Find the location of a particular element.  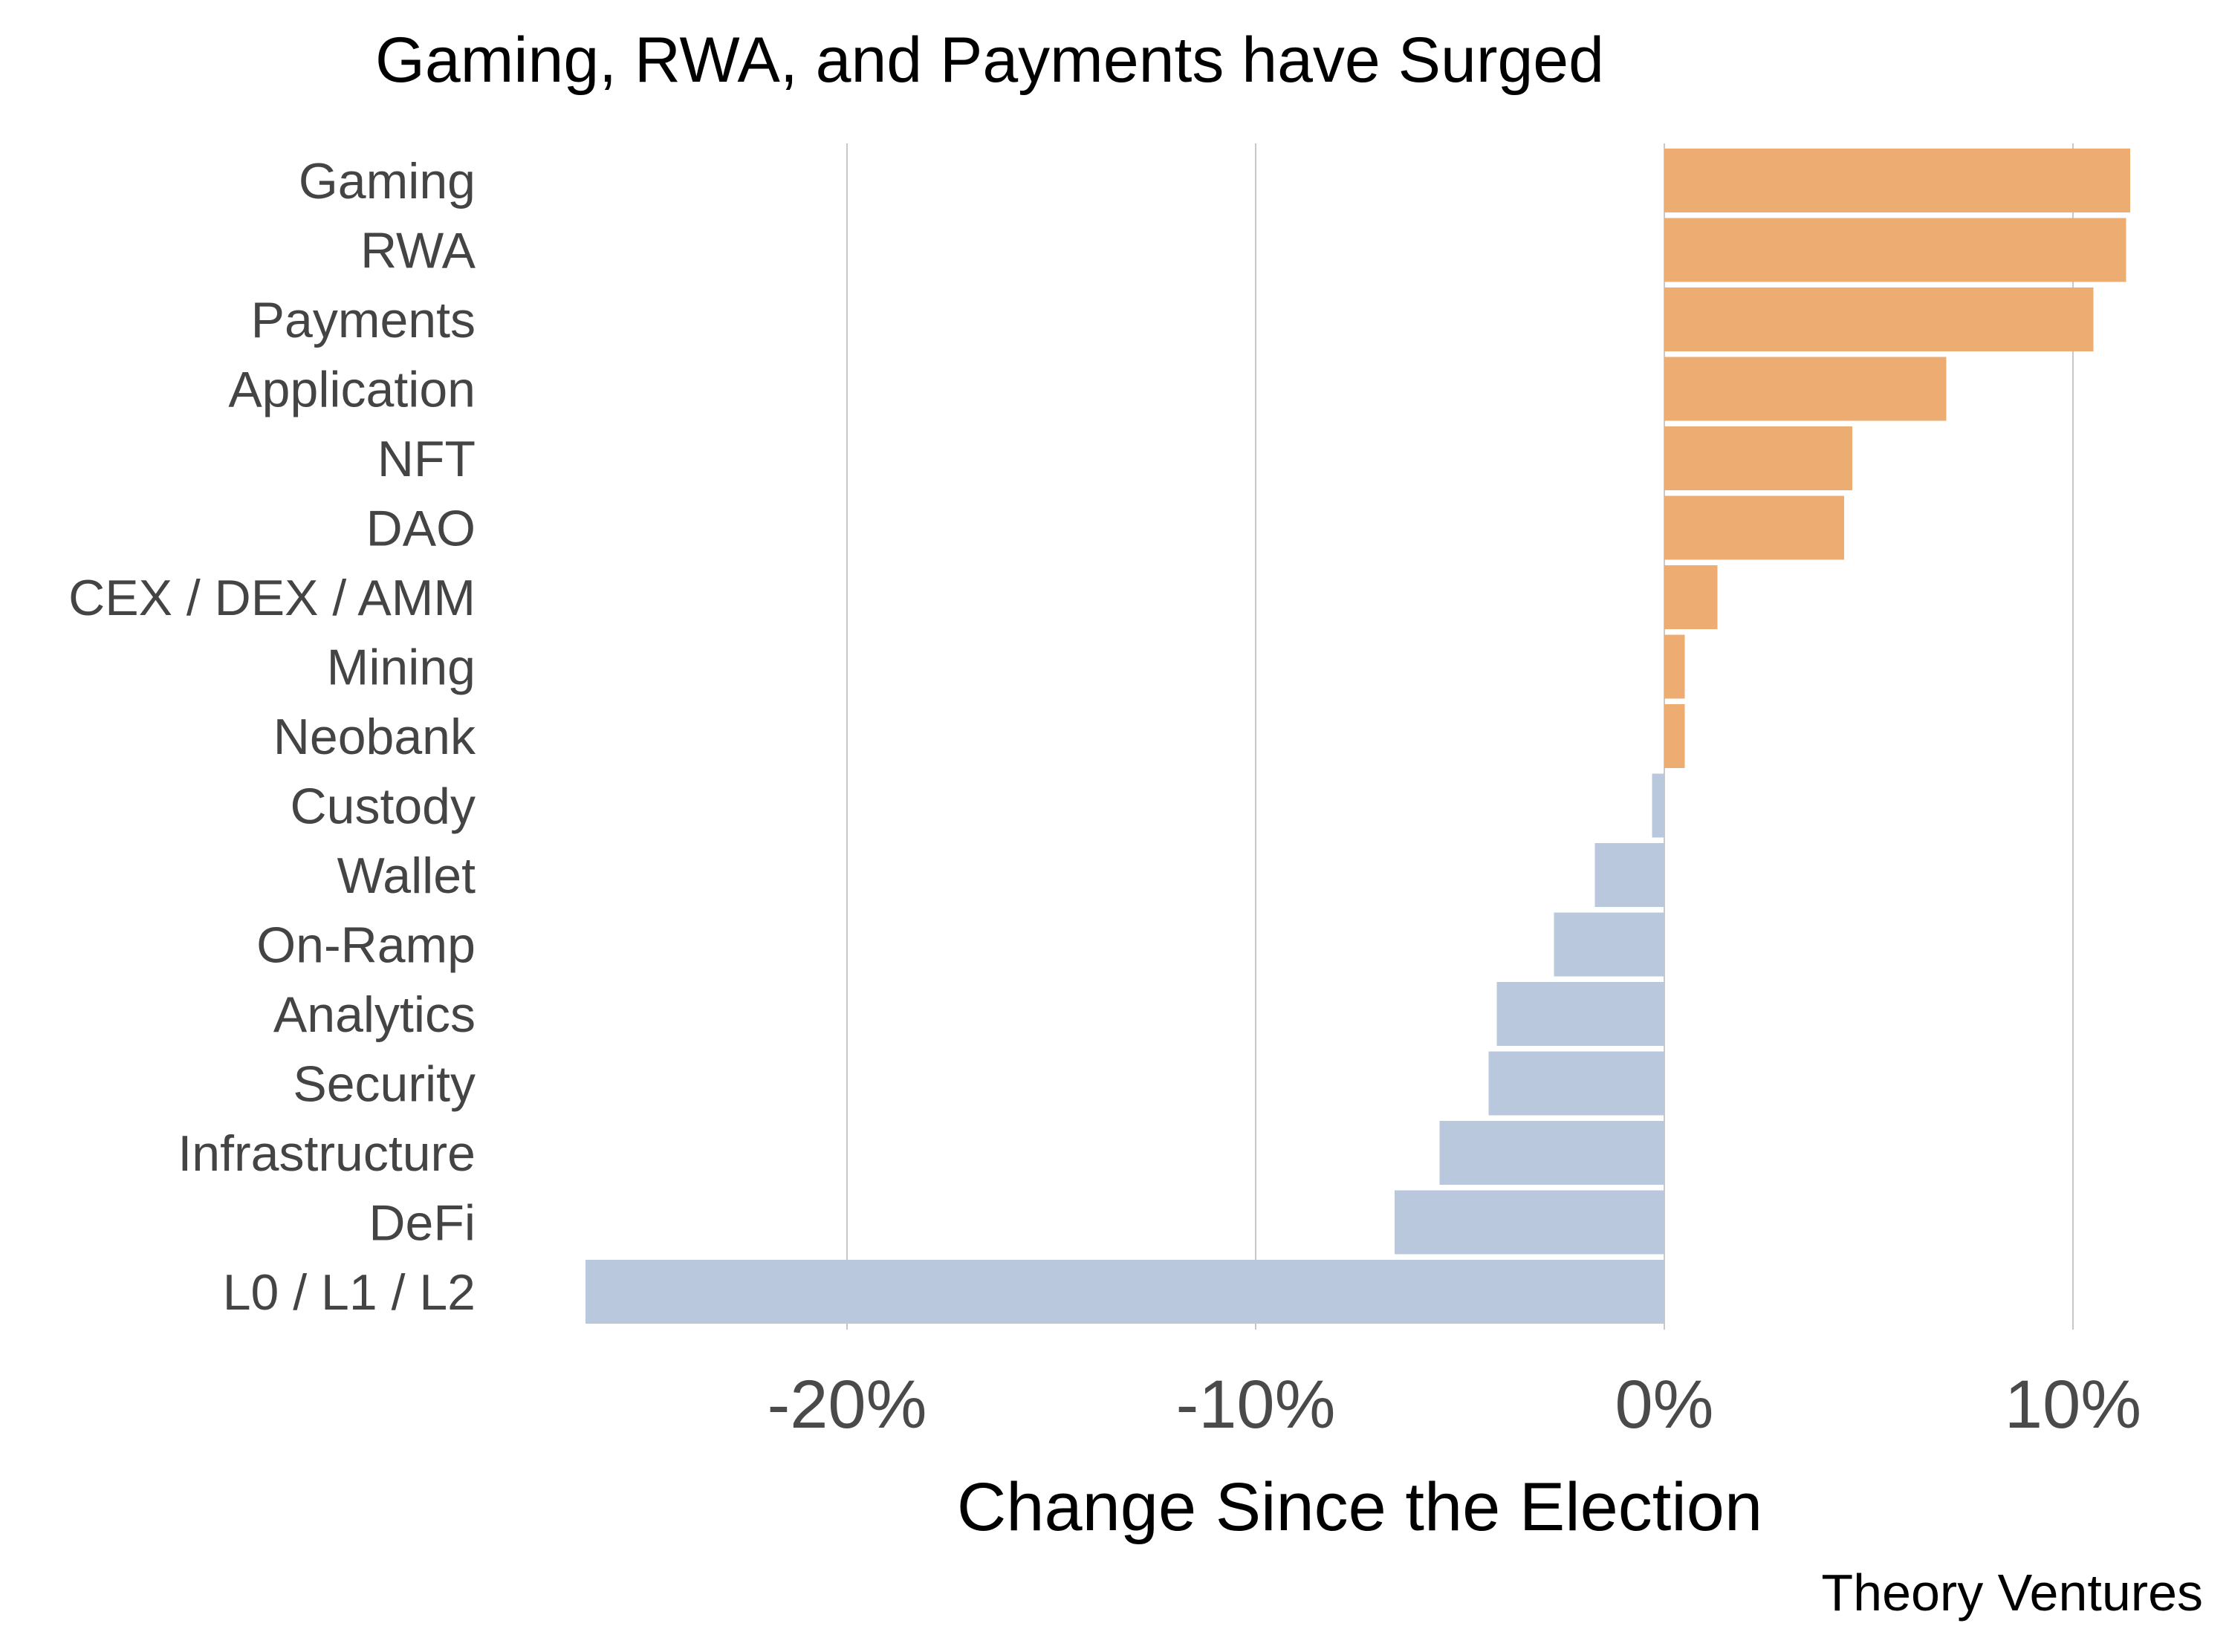

category-label-15: DeFi is located at coordinates (422, 1223).